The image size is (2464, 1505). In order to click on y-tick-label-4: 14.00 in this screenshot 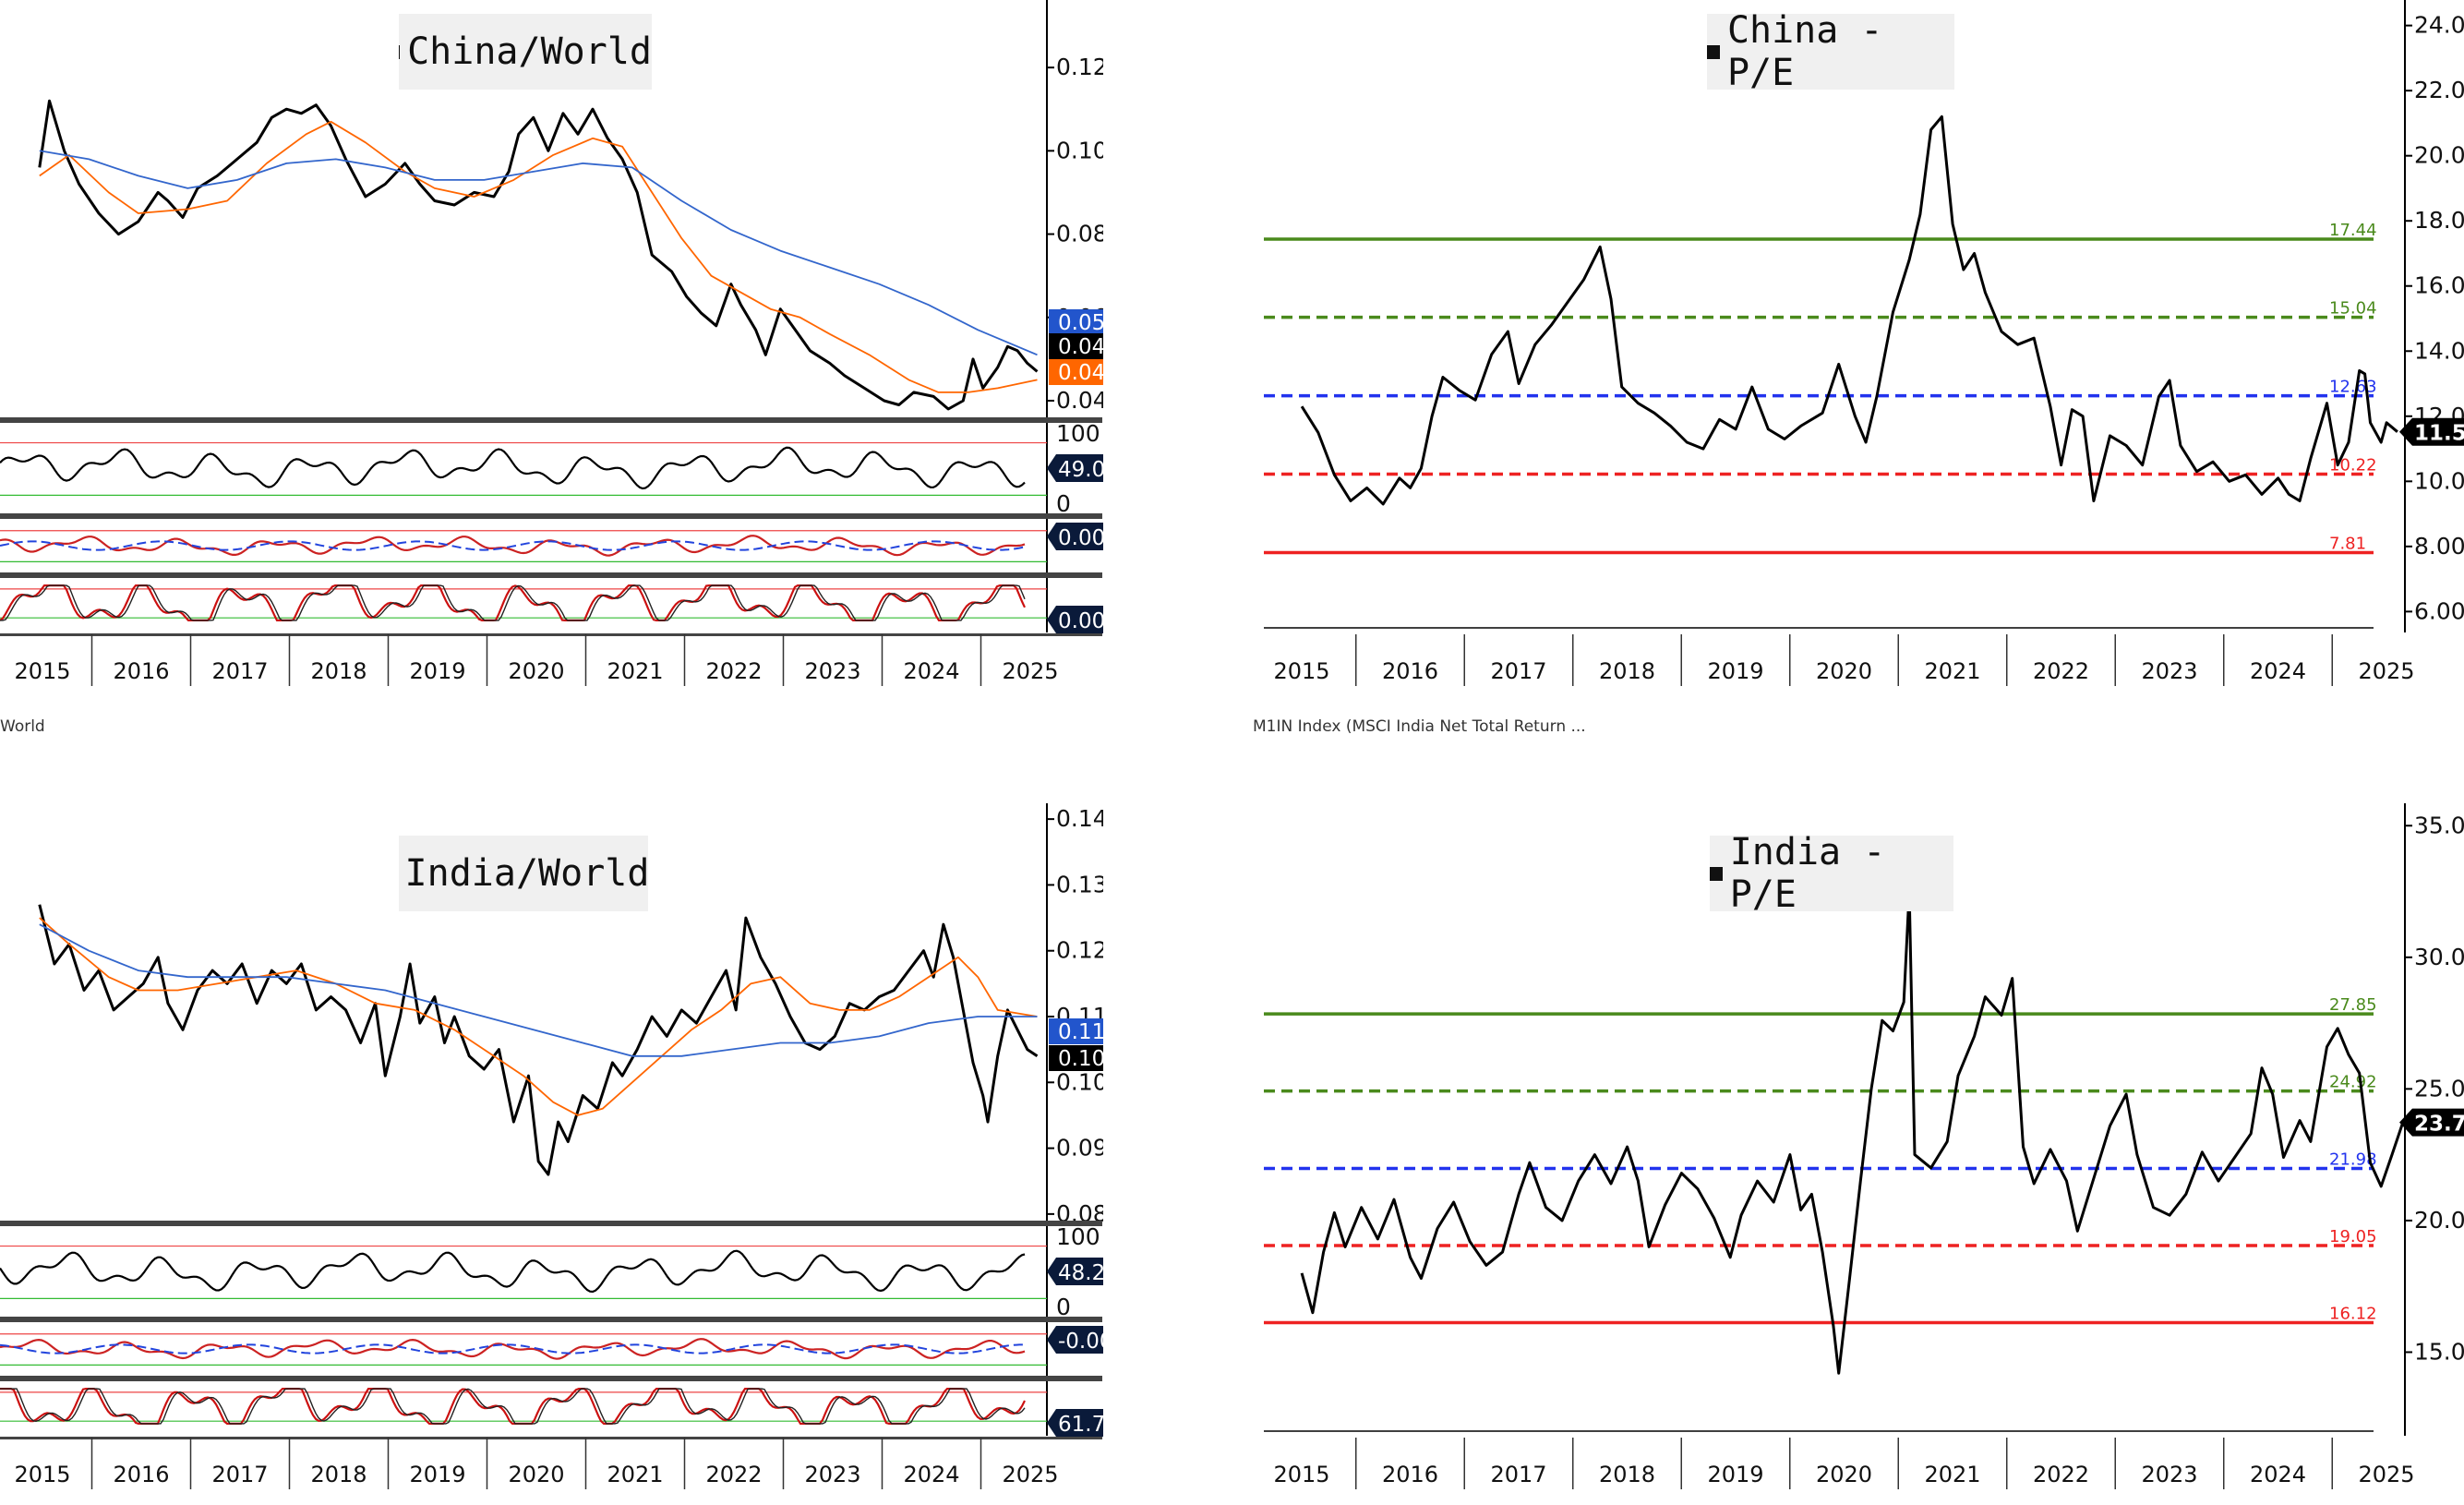, I will do `click(2439, 350)`.